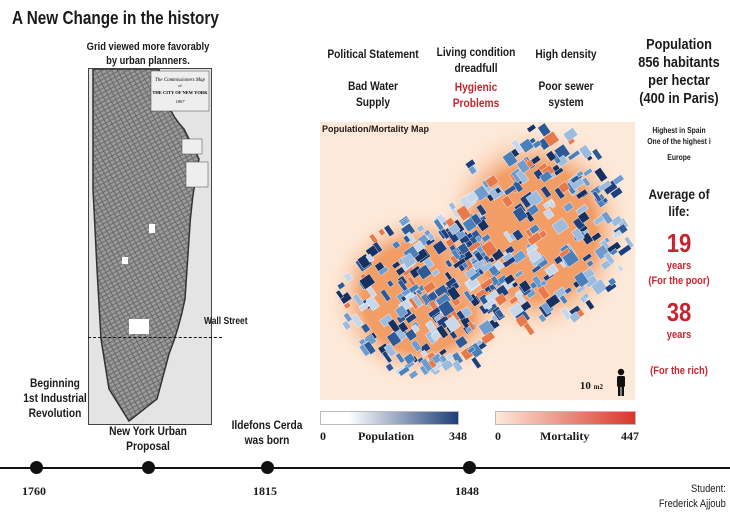 This screenshot has height=516, width=730. Describe the element at coordinates (148, 47) in the screenshot. I see `caption-line: Grid viewed more favorably` at that location.